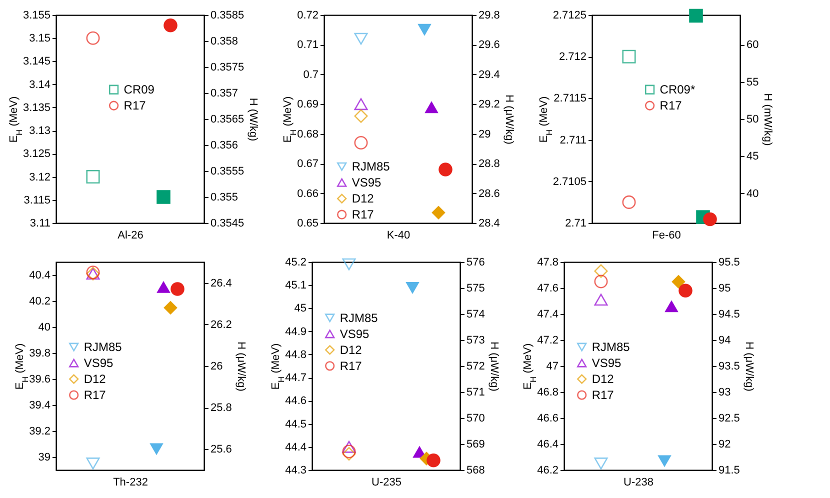 The image size is (830, 498). I want to click on y-tick-label: 39.8, so click(39, 354).